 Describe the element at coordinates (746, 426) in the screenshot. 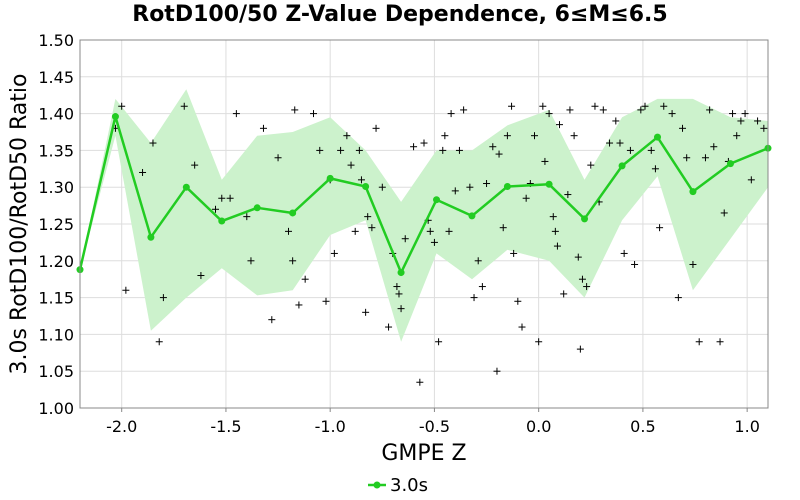

I see `x-tick-label: 1.0` at that location.